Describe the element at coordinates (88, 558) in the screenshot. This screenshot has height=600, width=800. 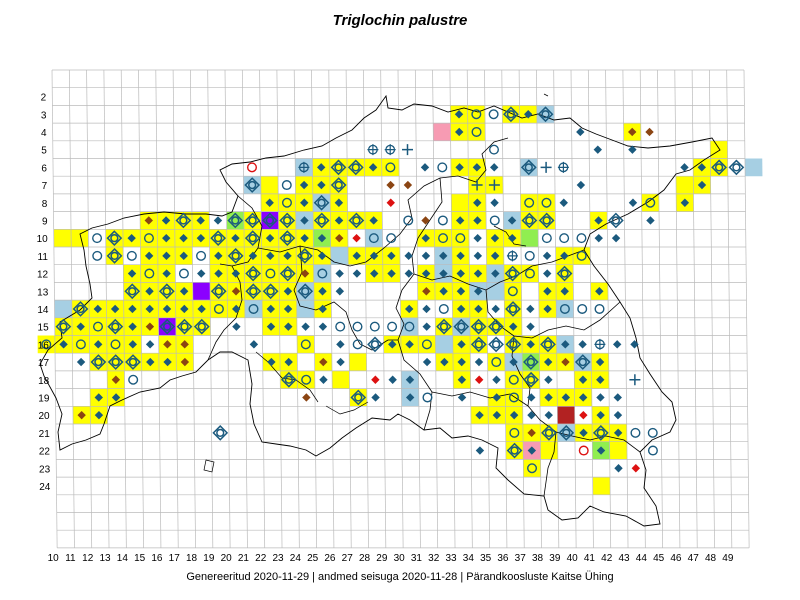
I see `column-label: 12` at that location.